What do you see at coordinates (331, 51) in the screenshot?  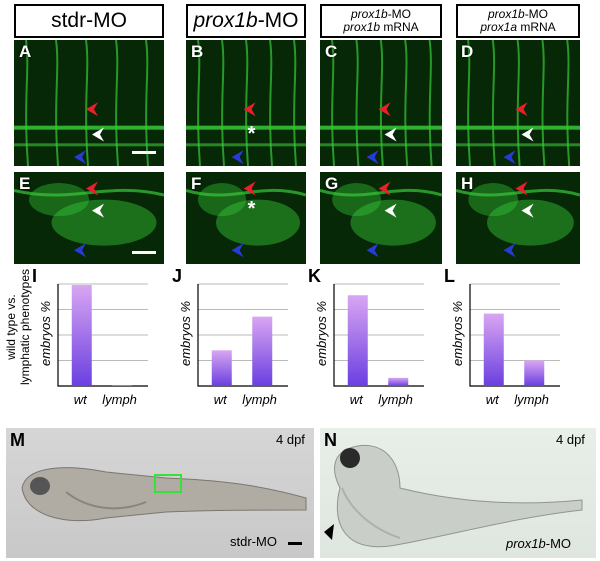 I see `panel-c-label: C` at bounding box center [331, 51].